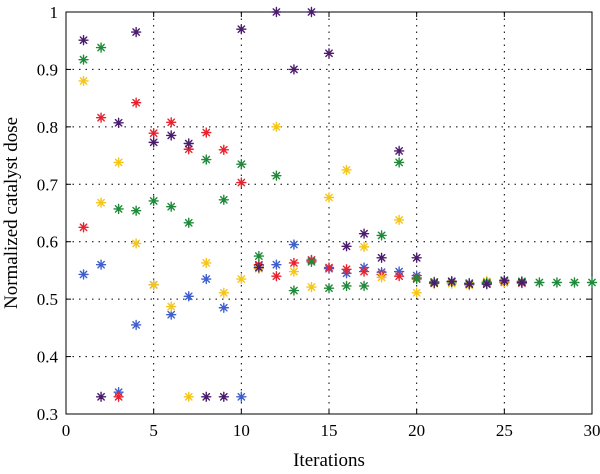 Image resolution: width=600 pixels, height=474 pixels. I want to click on x-tick-label: 30, so click(592, 430).